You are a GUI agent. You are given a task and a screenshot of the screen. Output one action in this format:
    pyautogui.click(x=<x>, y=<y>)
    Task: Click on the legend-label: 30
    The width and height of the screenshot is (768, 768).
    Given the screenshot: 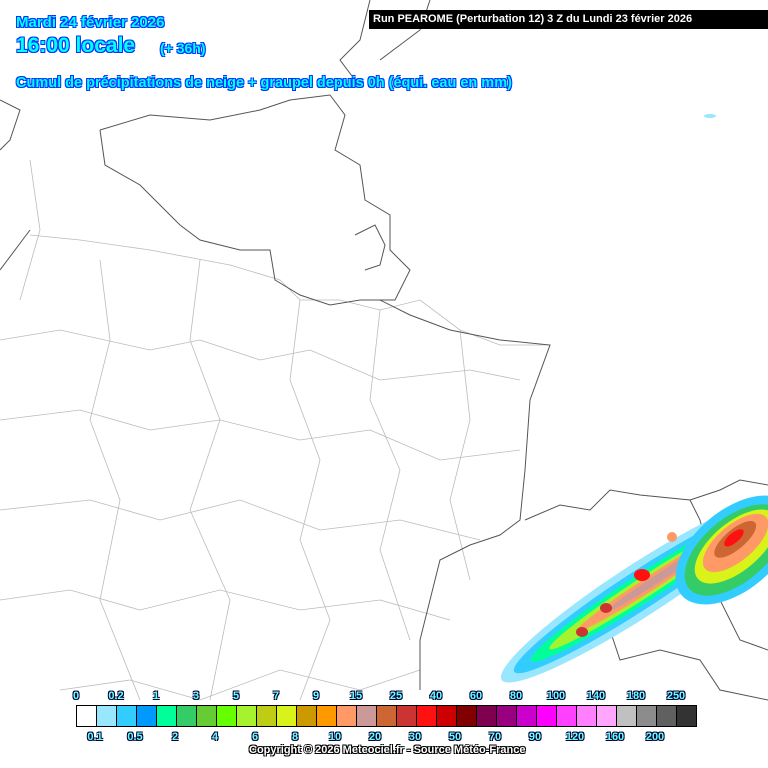 What is the action you would take?
    pyautogui.click(x=415, y=737)
    